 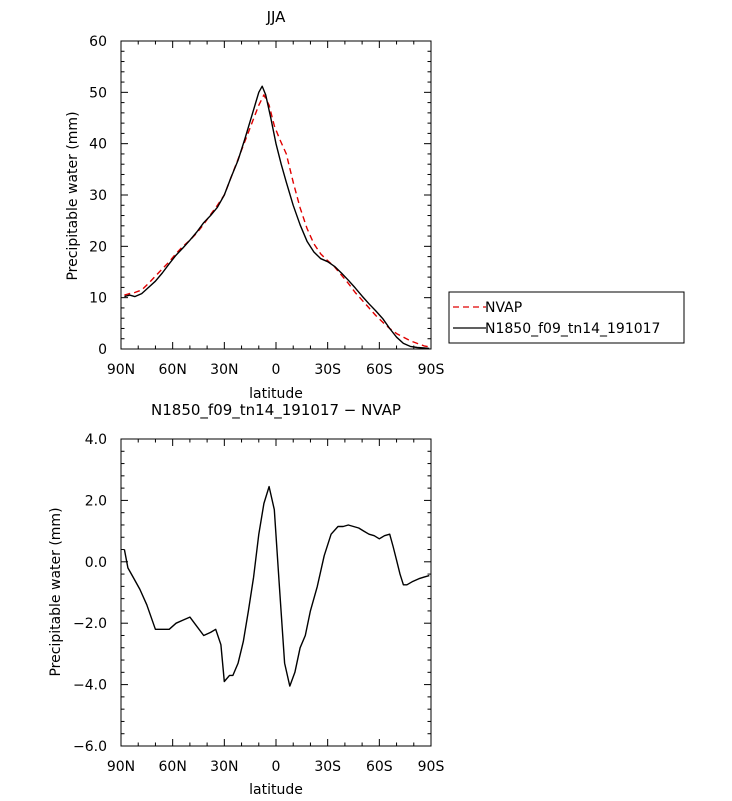 I want to click on top-chart-series, so click(x=277, y=217).